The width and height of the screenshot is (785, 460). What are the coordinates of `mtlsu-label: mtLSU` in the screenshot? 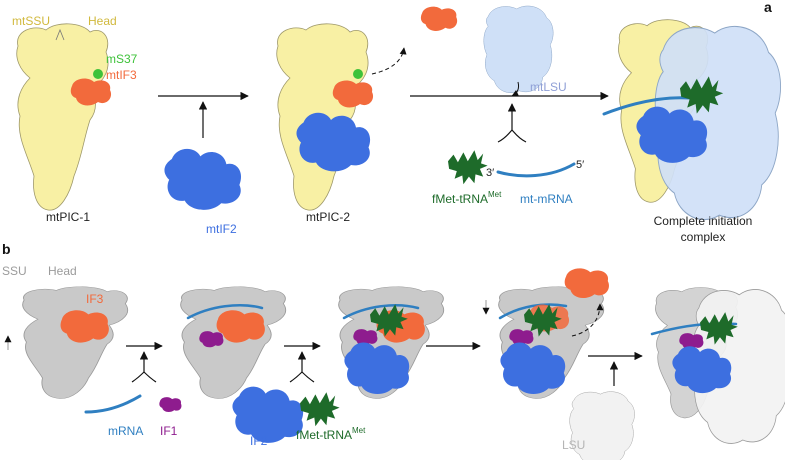 It's located at (548, 87).